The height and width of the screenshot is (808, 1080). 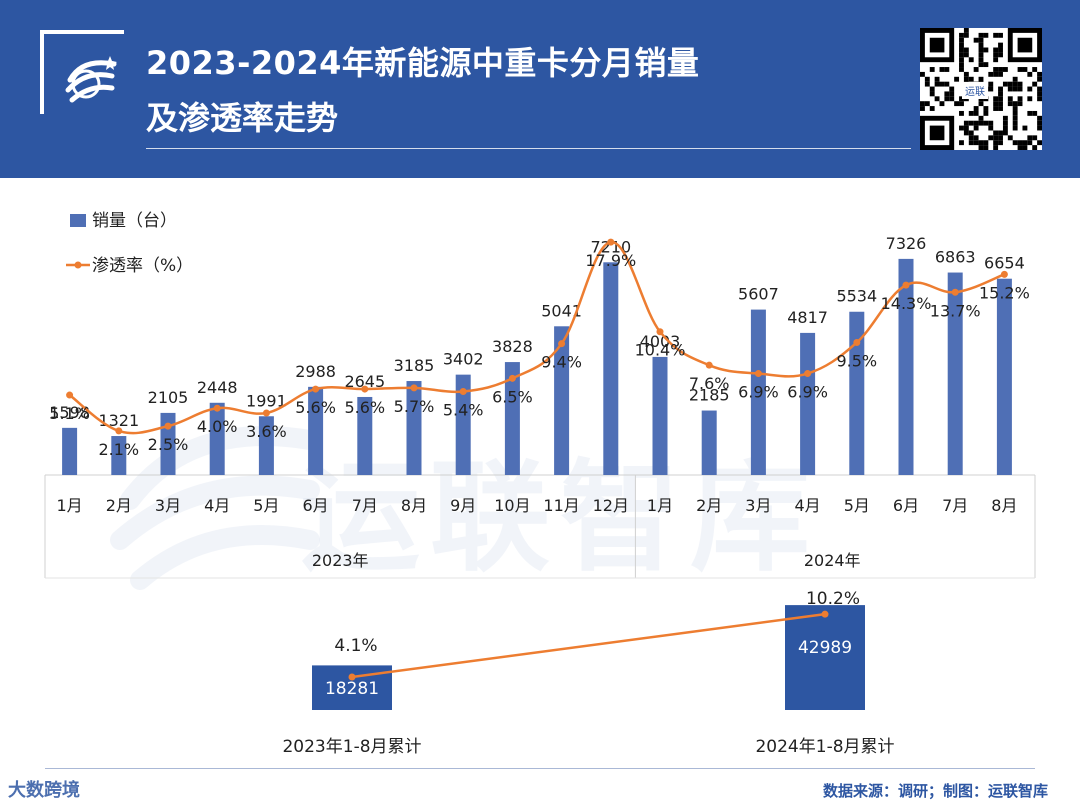 What do you see at coordinates (833, 599) in the screenshot?
I see `summary-line-label-1: 10.2%` at bounding box center [833, 599].